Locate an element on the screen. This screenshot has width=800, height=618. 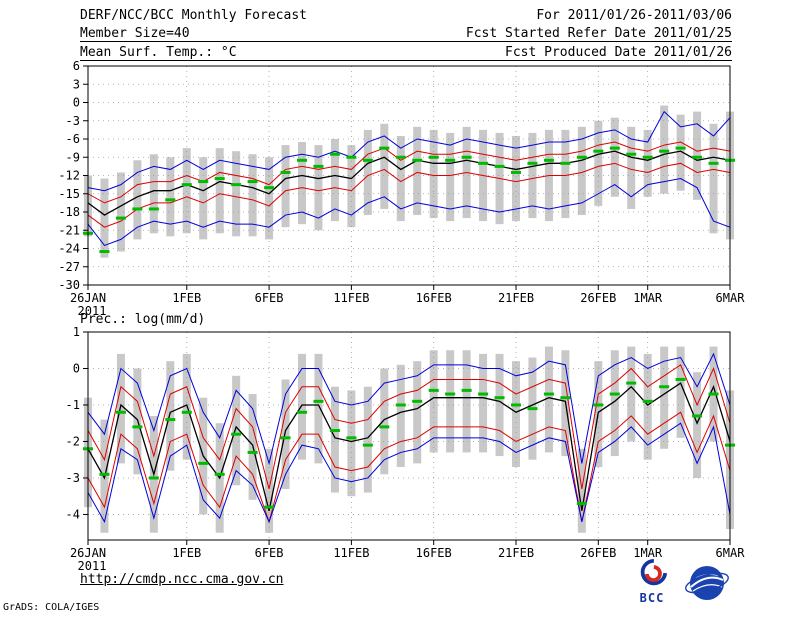
y-tick-label: -24 is located at coordinates (69, 249).